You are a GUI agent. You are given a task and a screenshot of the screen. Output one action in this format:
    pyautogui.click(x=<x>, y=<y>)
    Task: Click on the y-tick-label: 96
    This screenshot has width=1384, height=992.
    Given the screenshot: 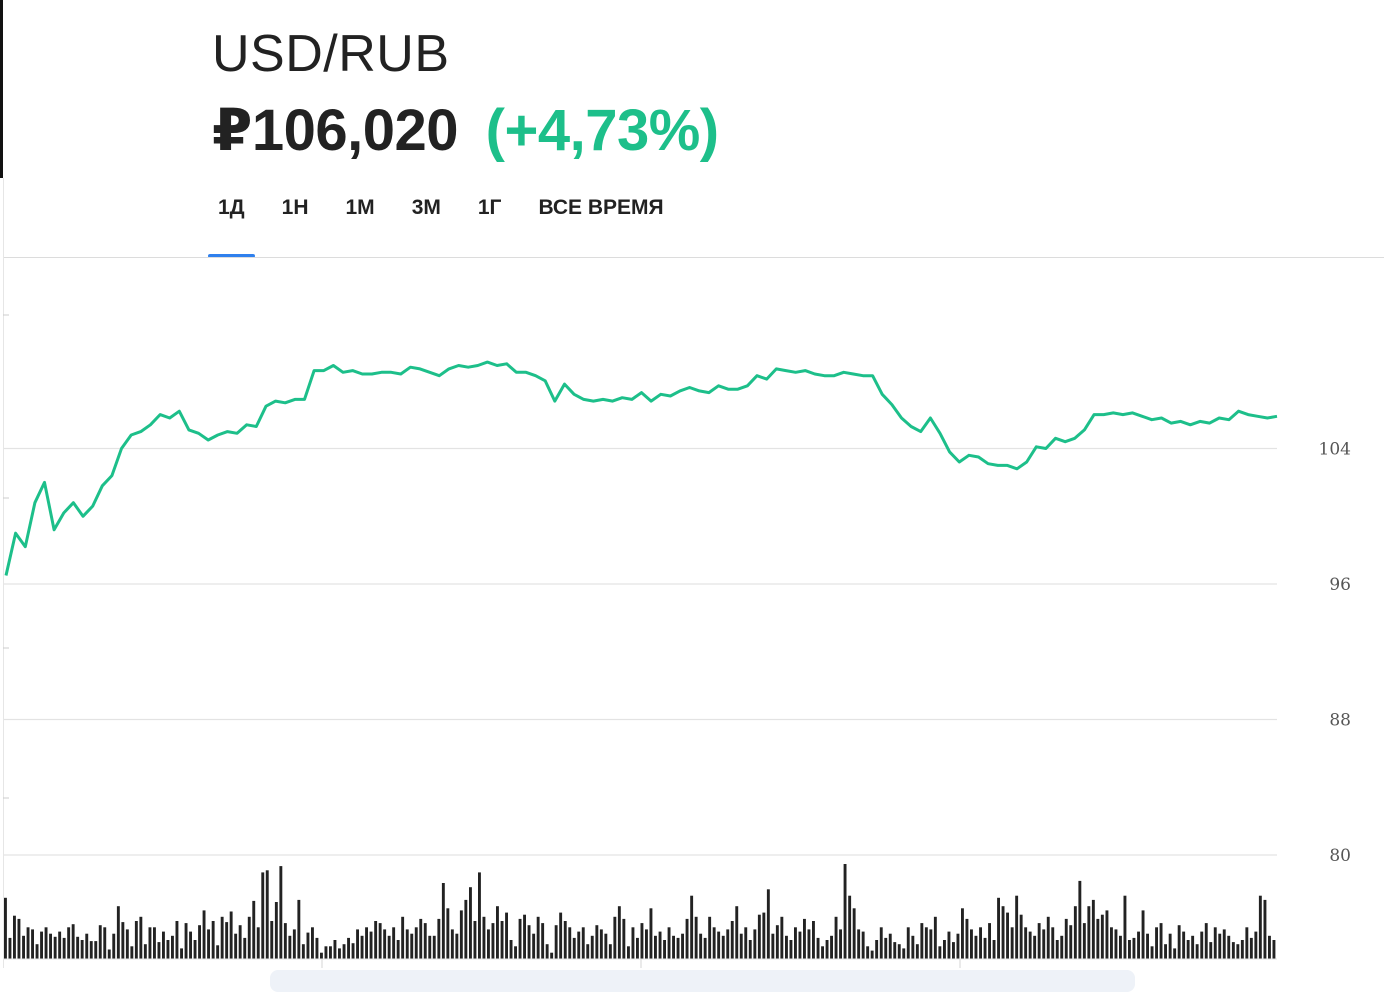 What is the action you would take?
    pyautogui.click(x=1340, y=585)
    